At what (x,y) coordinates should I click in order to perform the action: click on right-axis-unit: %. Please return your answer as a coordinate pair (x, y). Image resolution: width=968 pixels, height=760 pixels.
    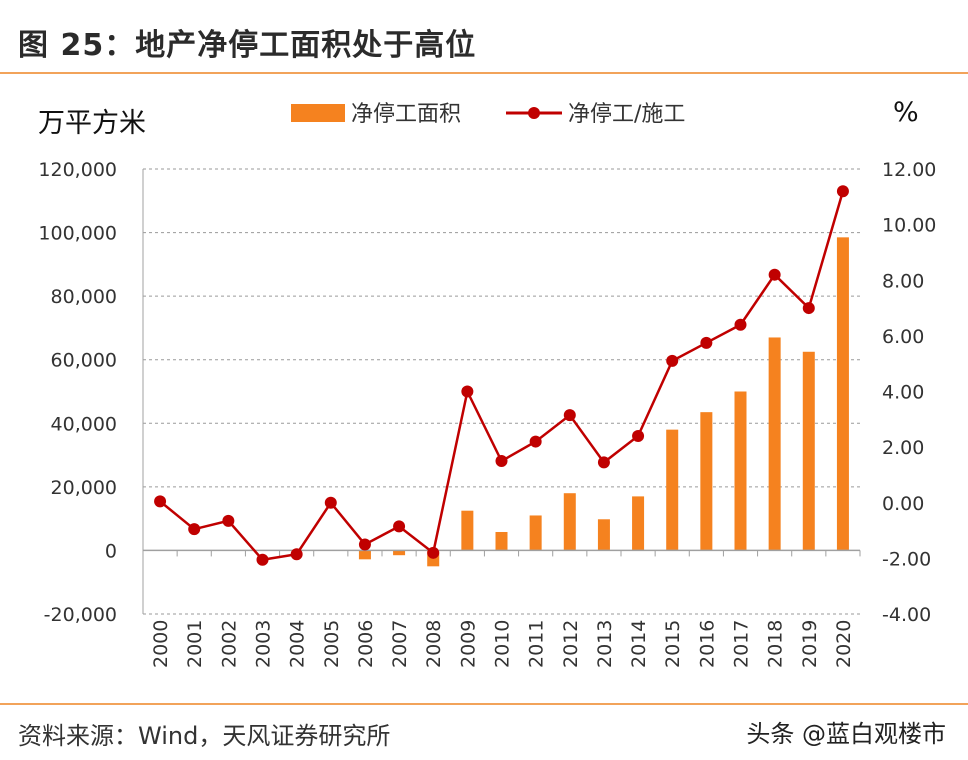
    Looking at the image, I should click on (906, 112).